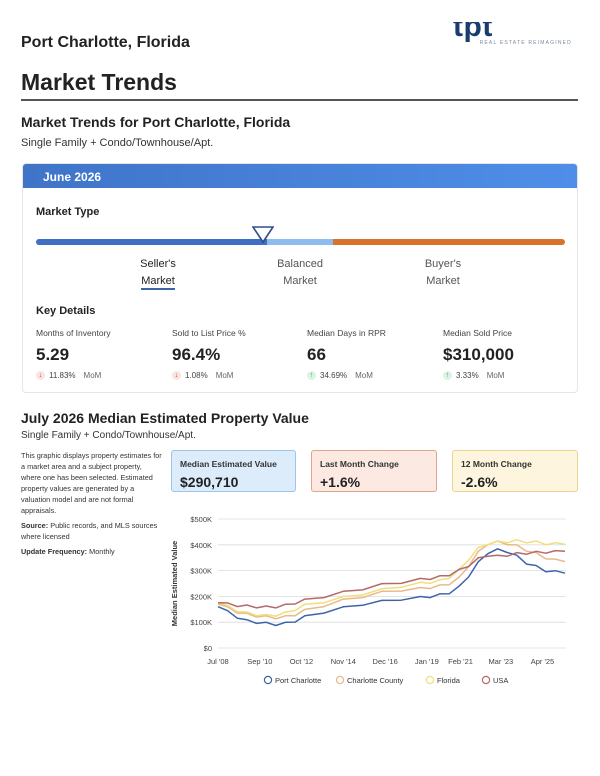  What do you see at coordinates (346, 354) in the screenshot?
I see `stat-median-days: Median Days in RPR 66 ↑ 34.69% MoM` at bounding box center [346, 354].